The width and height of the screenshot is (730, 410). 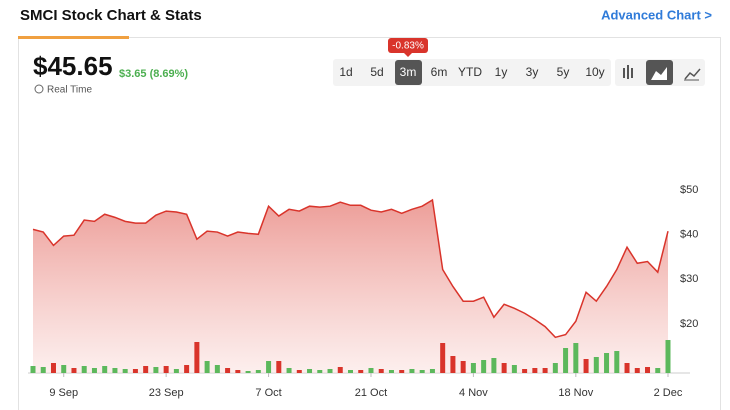 I want to click on range-button: 3m, so click(x=408, y=72).